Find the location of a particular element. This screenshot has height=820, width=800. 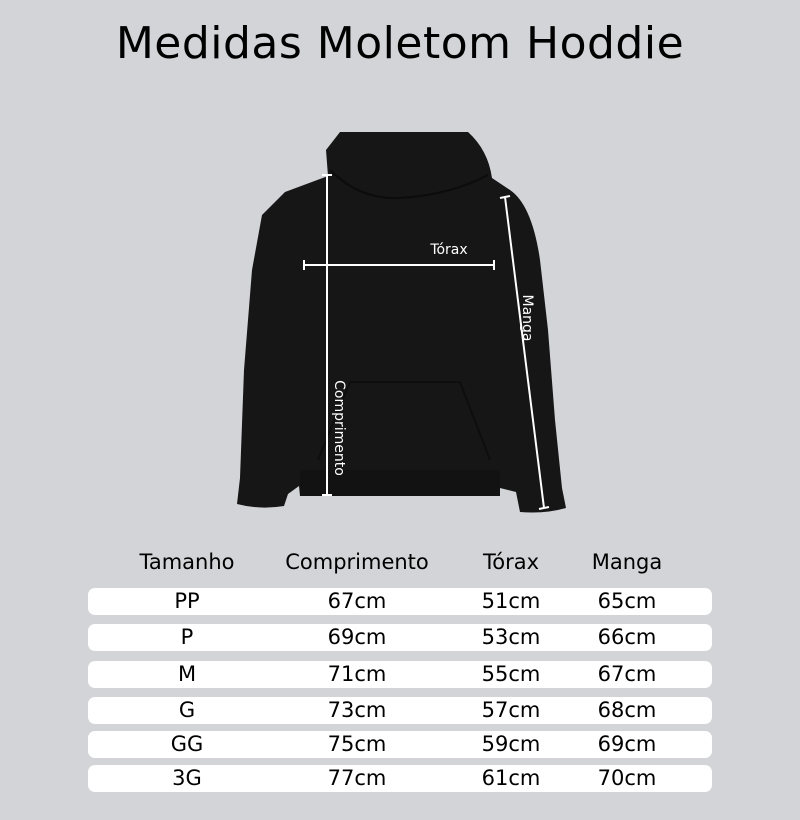

hoodie-waistband is located at coordinates (400, 483).